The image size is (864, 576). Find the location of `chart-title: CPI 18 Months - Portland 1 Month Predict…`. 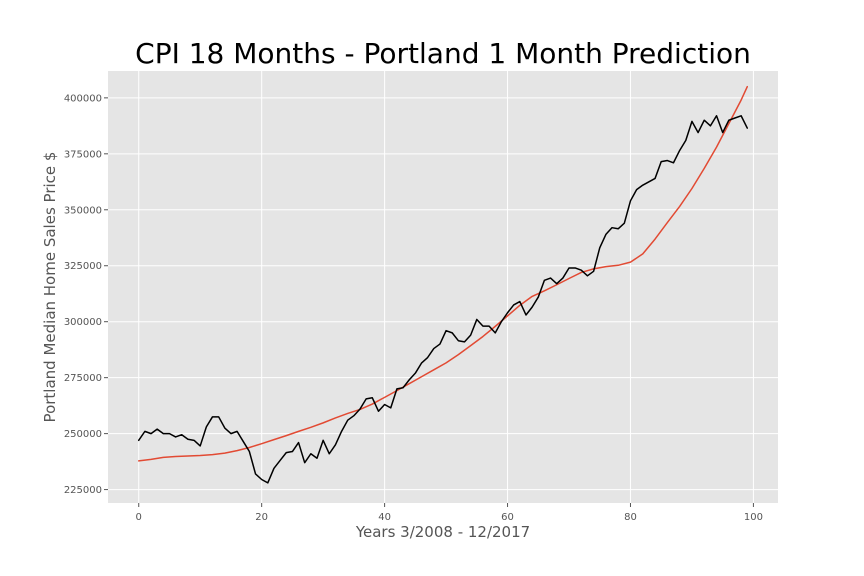

chart-title: CPI 18 Months - Portland 1 Month Predict… is located at coordinates (443, 53).